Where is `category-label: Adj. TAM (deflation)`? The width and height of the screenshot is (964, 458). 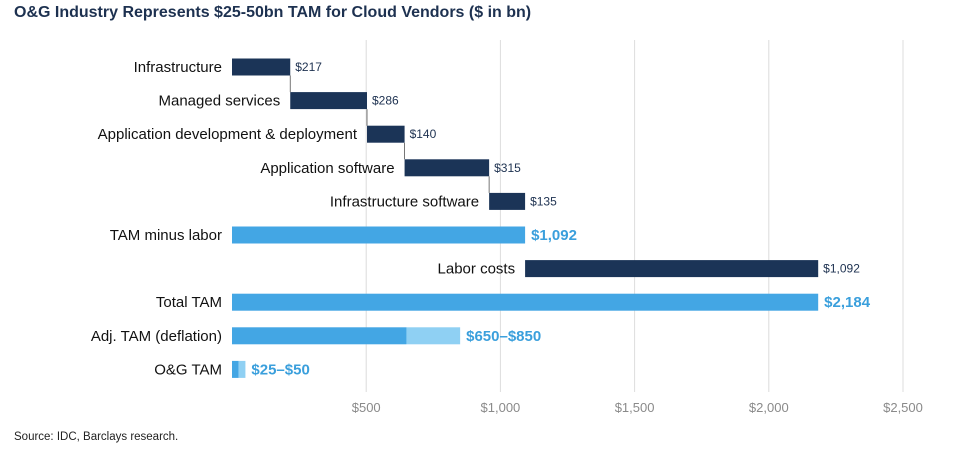
category-label: Adj. TAM (deflation) is located at coordinates (156, 336).